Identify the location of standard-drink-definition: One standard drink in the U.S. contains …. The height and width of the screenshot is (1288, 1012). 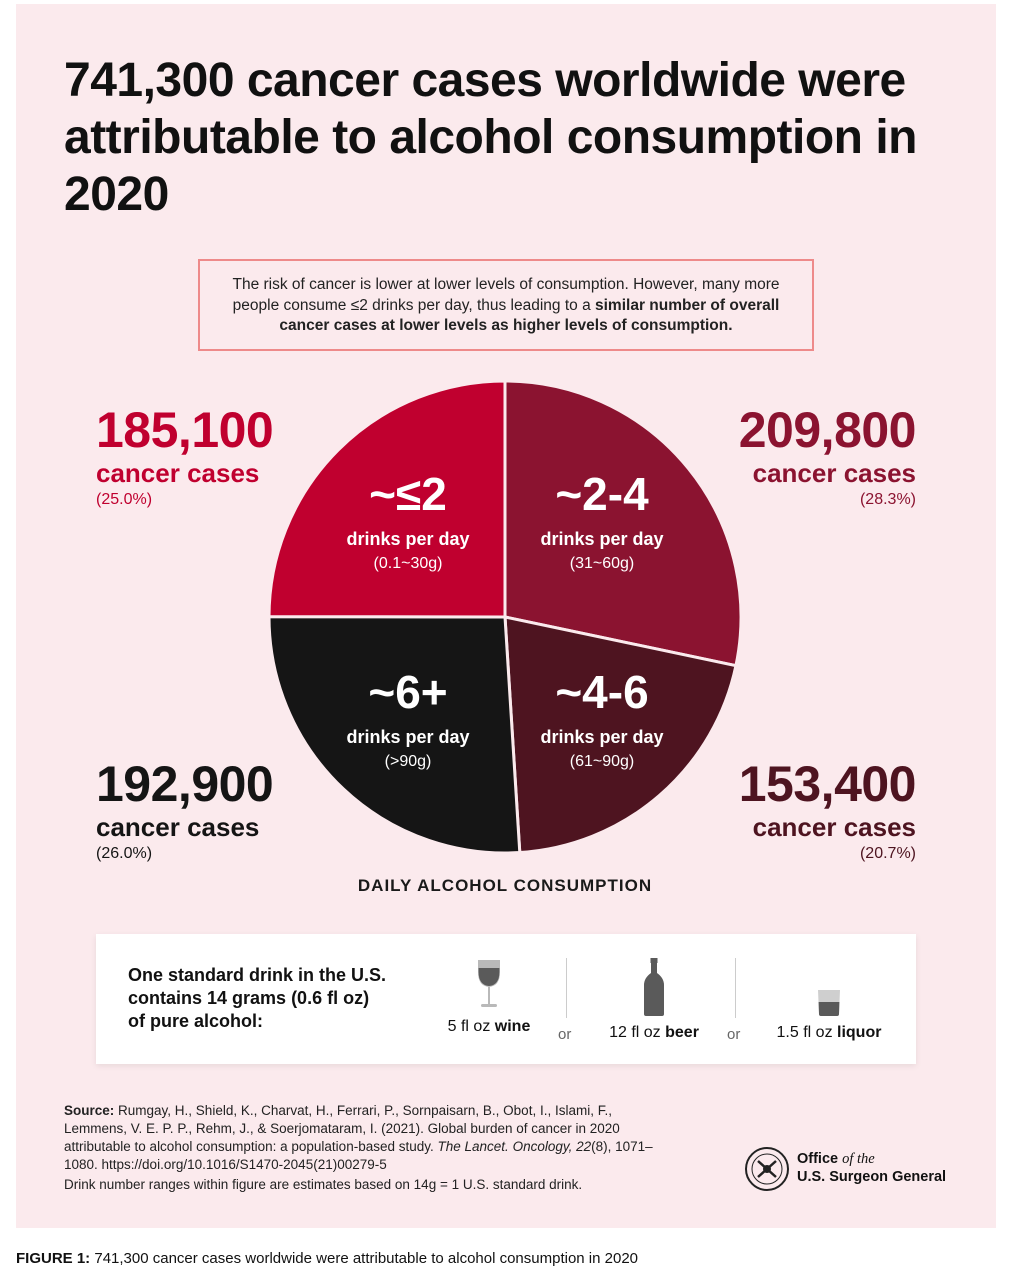
(257, 998).